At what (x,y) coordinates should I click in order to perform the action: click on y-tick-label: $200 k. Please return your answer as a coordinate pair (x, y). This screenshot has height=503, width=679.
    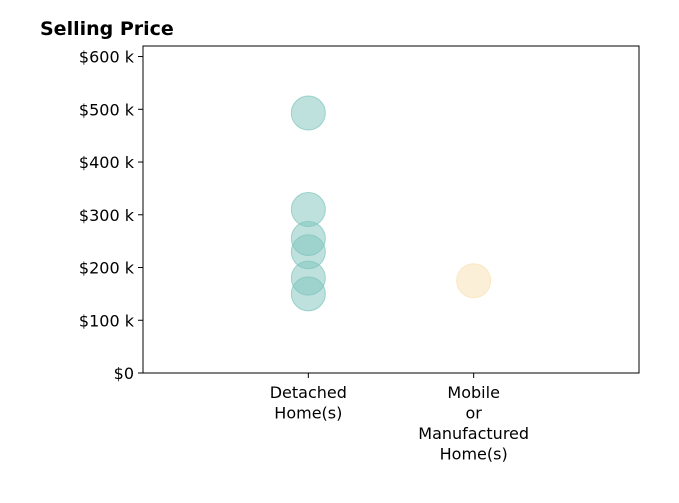
    Looking at the image, I should click on (107, 268).